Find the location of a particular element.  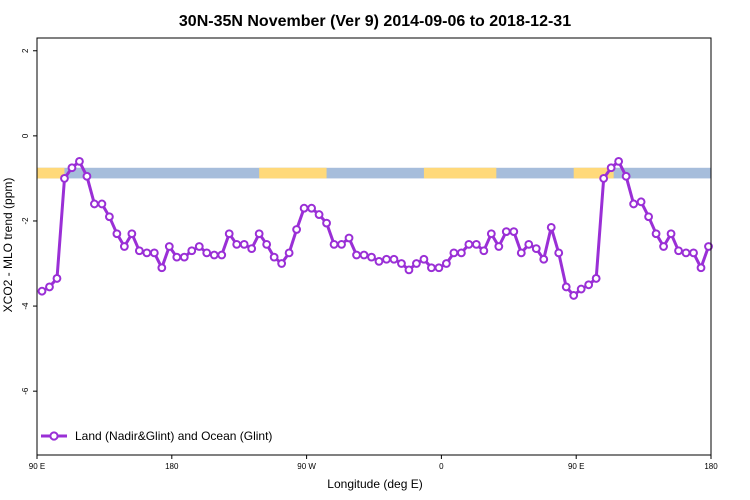

x-tick-label: 90 W is located at coordinates (306, 466).